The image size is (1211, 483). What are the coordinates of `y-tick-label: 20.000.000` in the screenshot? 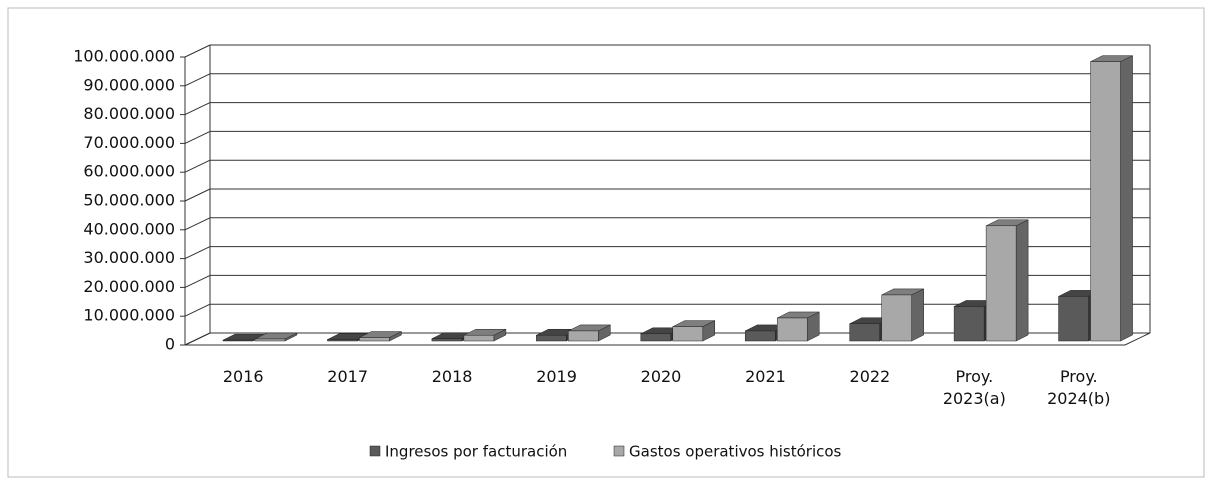 It's located at (129, 286).